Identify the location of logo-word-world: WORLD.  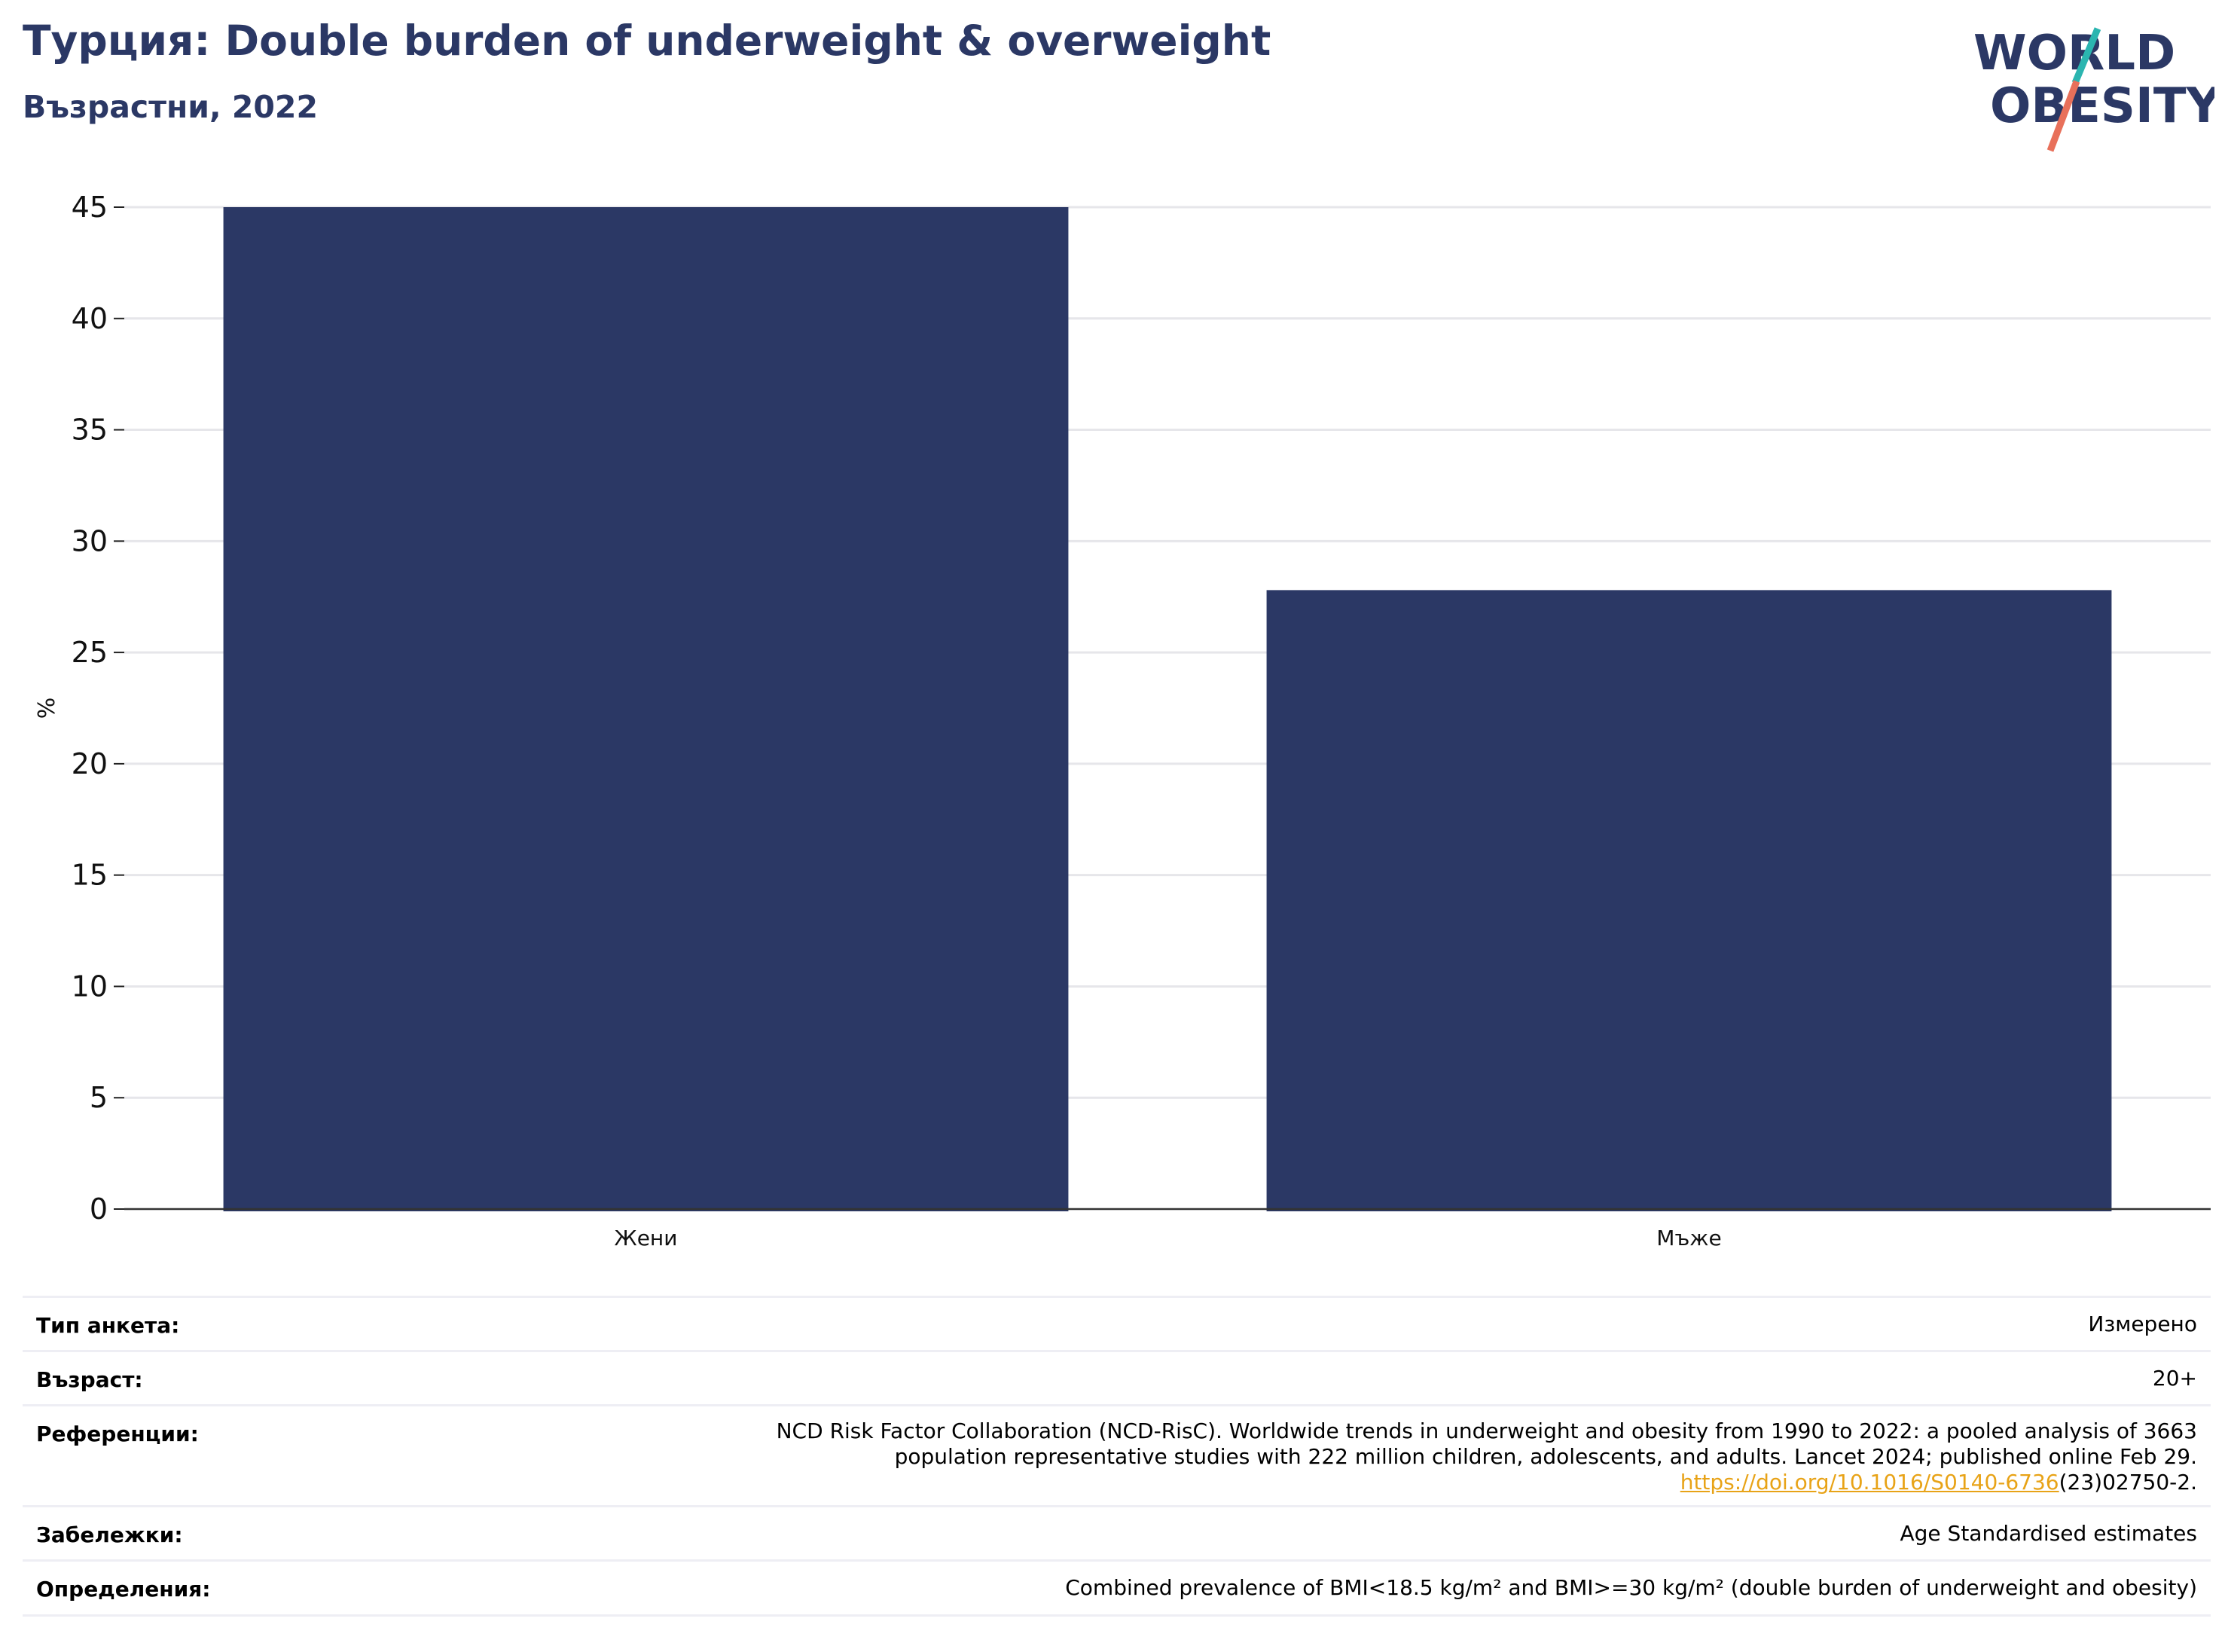
(2074, 53).